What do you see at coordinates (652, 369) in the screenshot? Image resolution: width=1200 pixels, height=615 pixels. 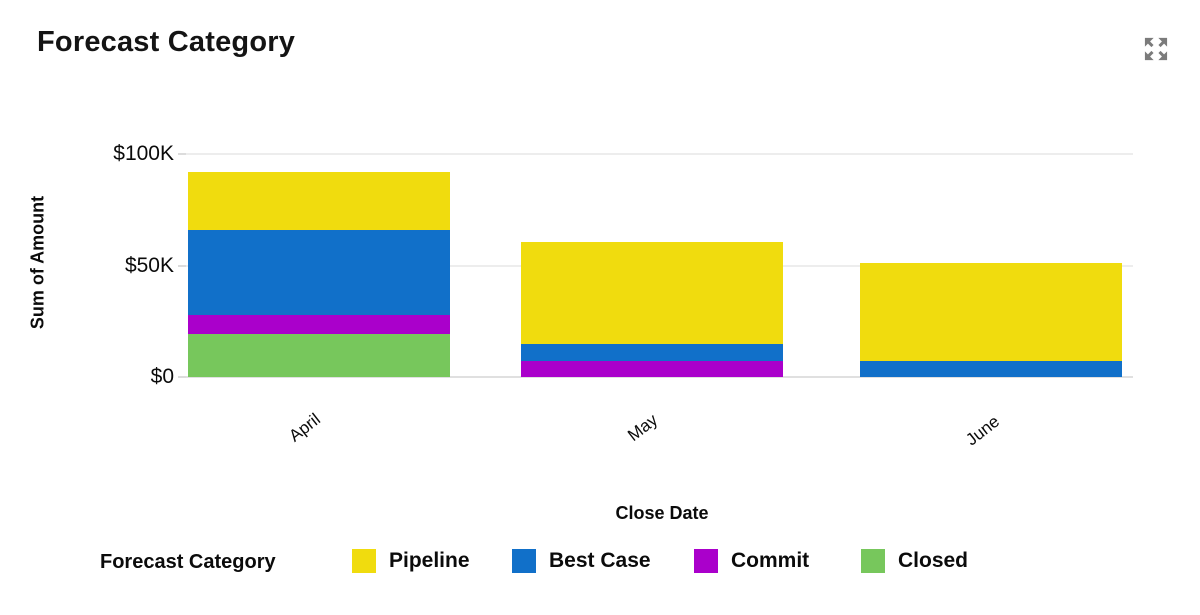 I see `bar-segment-may-commit` at bounding box center [652, 369].